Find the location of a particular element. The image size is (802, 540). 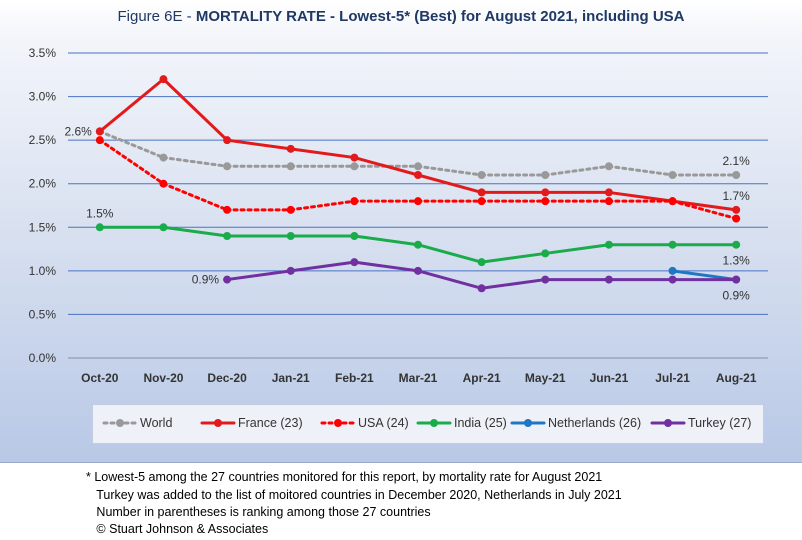

x-tick-label: Jan-21 is located at coordinates (291, 378).